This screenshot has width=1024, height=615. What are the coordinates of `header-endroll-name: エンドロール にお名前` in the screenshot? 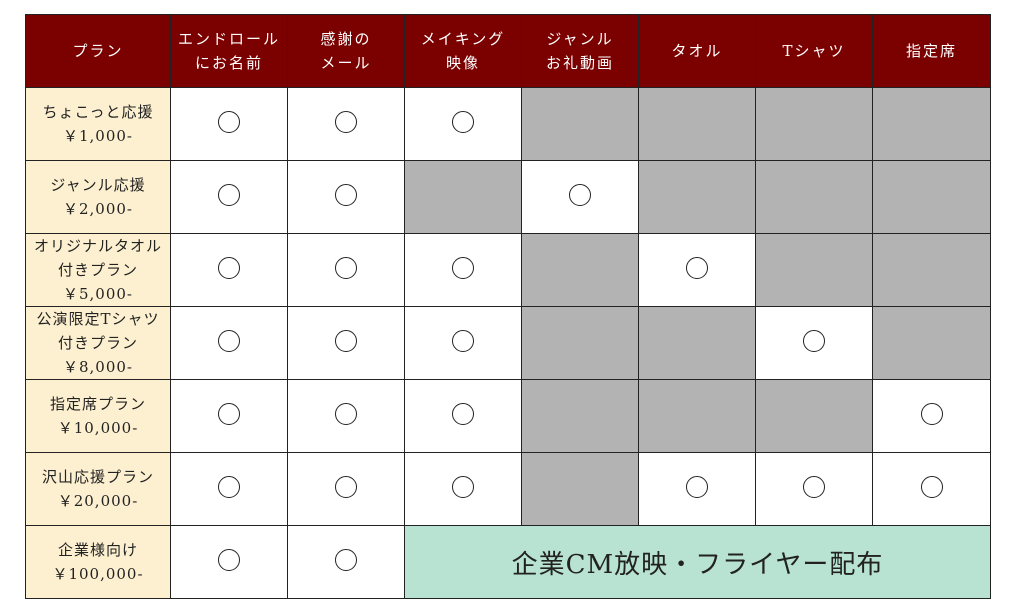 It's located at (229, 51).